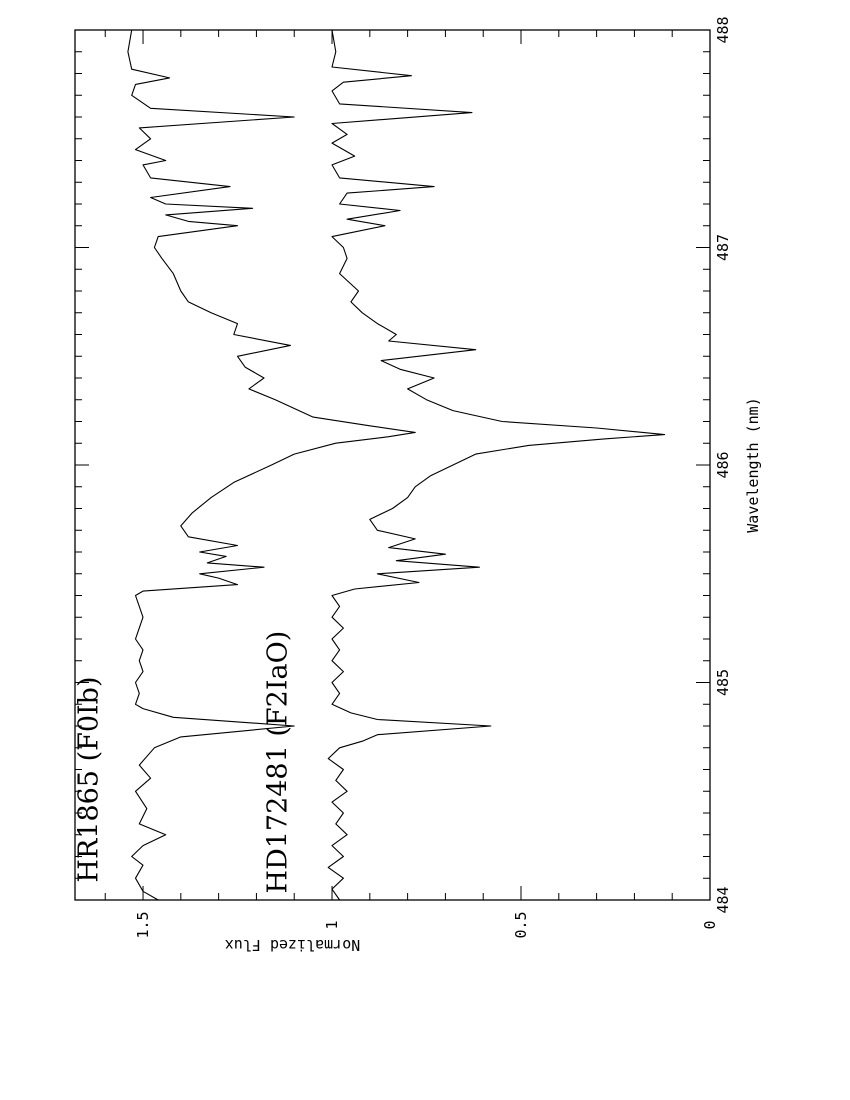  Describe the element at coordinates (89, 779) in the screenshot. I see `series-label: HR1865 (F0Ib)` at that location.